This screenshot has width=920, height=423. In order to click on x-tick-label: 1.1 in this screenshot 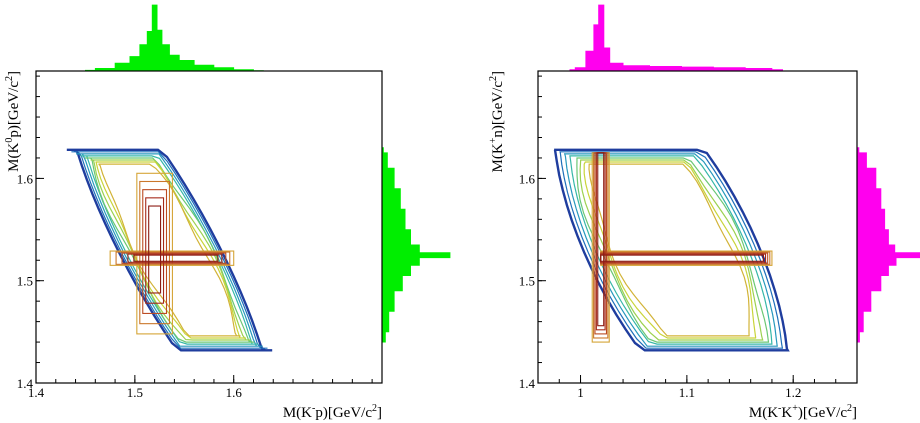, I will do `click(687, 392)`.